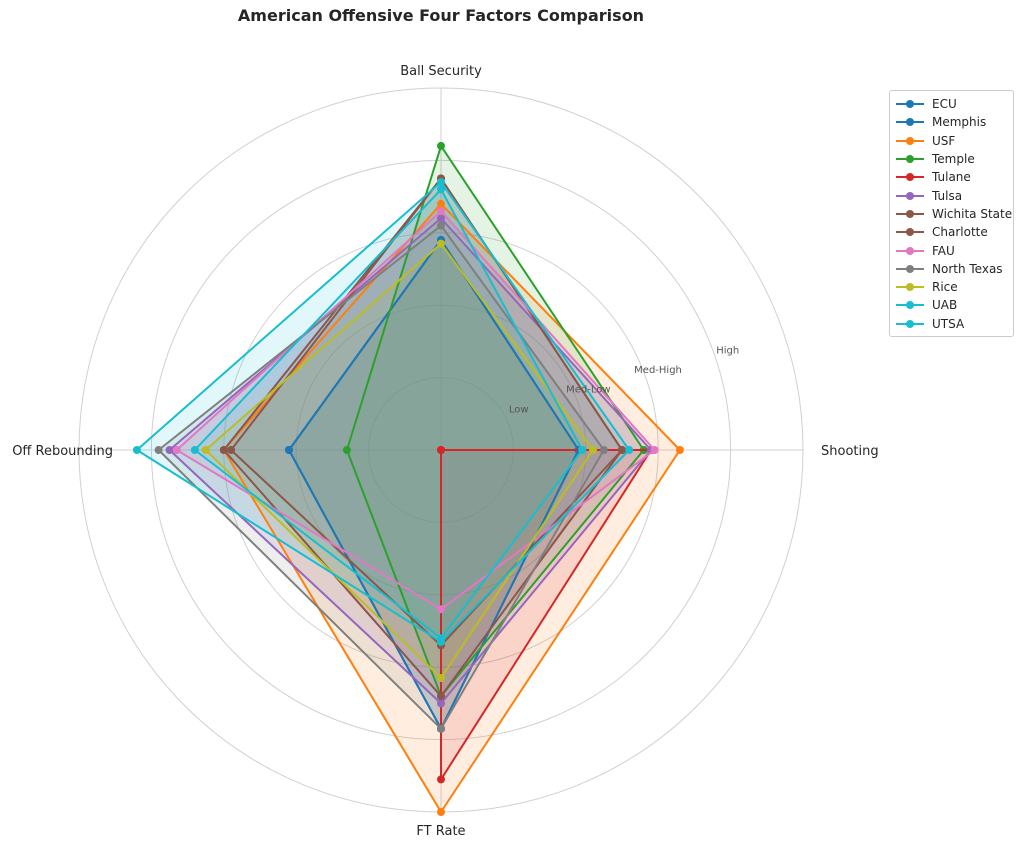 This screenshot has width=1024, height=846. I want to click on legend-item: Temple, so click(954, 159).